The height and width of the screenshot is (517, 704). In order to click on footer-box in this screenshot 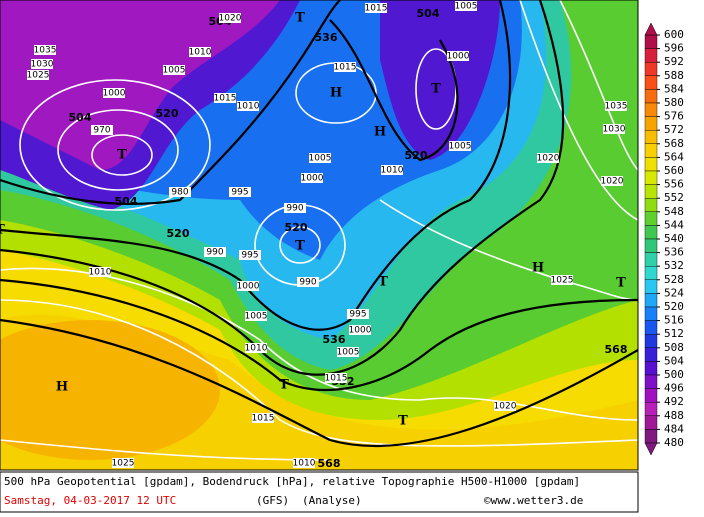, I will do `click(319, 492)`.